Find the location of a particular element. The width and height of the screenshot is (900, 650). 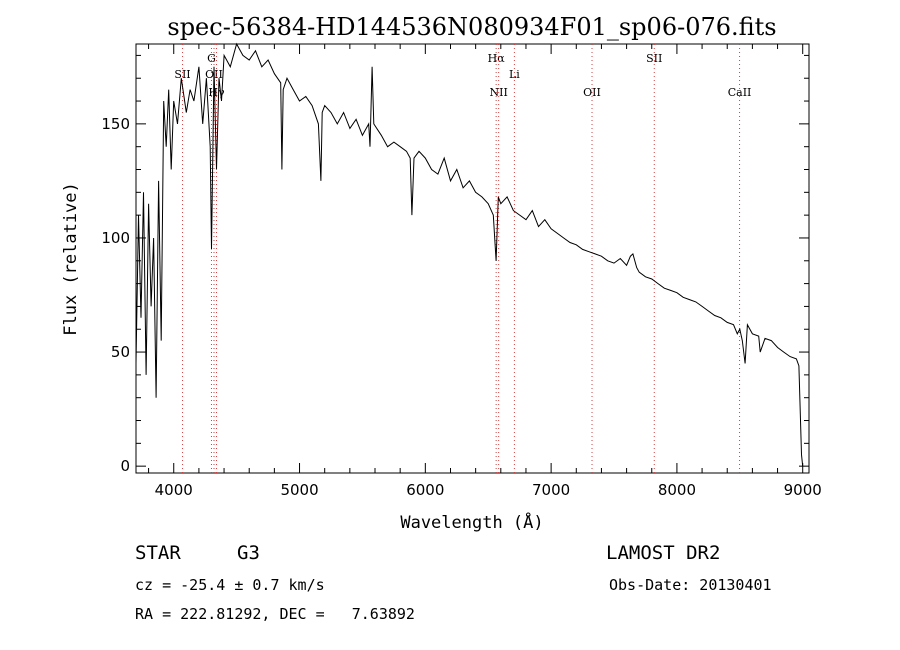

spectral-line-label: CaII is located at coordinates (740, 92).